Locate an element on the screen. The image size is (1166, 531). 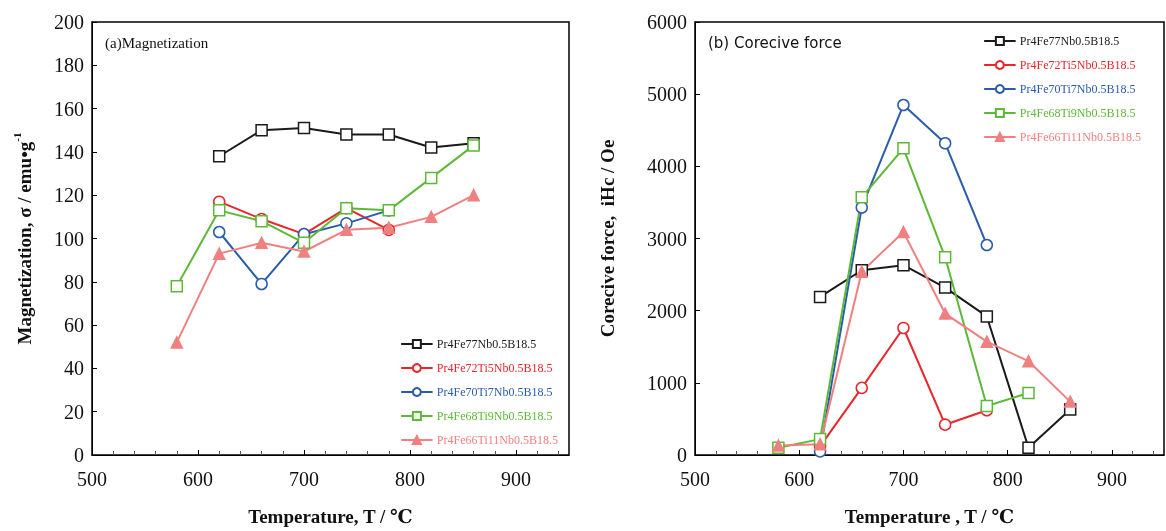
y-tick-label: 80 is located at coordinates (74, 281).